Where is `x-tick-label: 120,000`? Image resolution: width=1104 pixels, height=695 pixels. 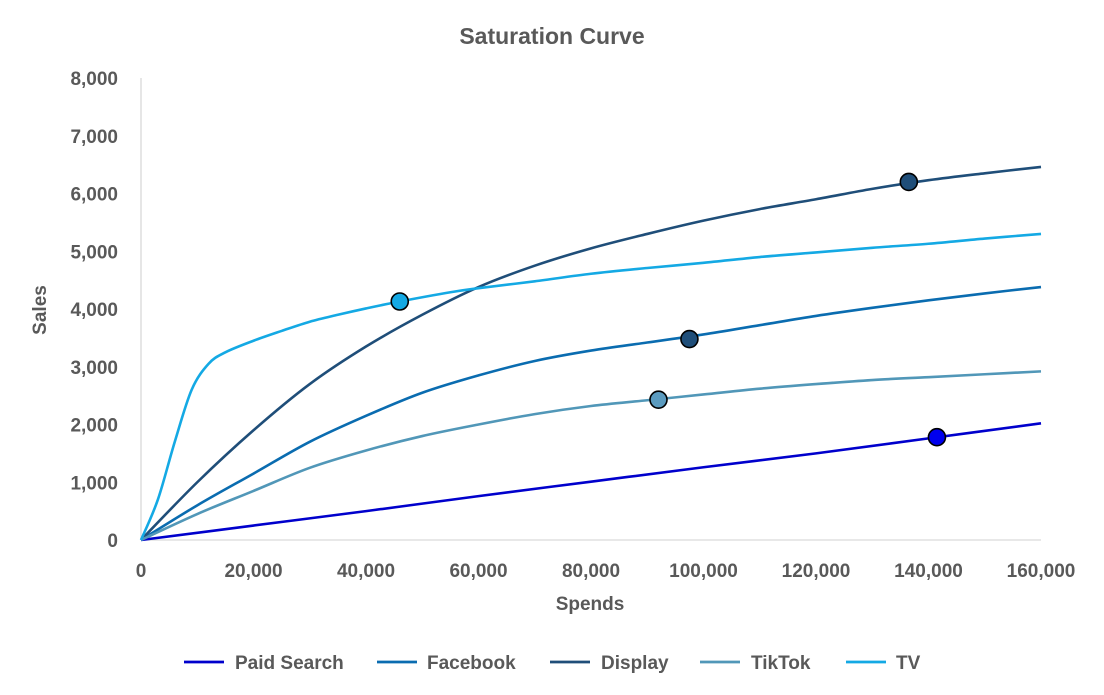 x-tick-label: 120,000 is located at coordinates (816, 571).